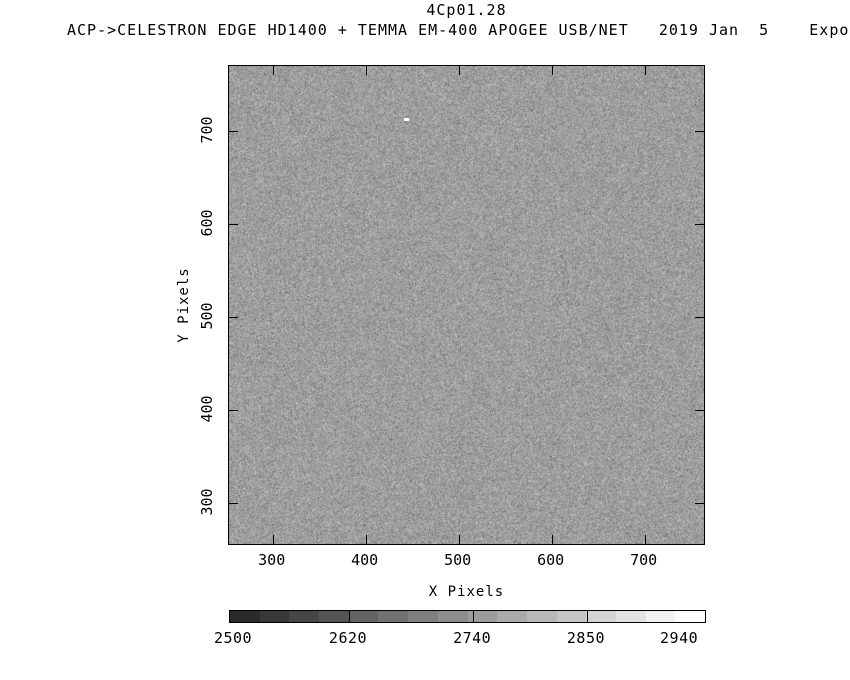  What do you see at coordinates (207, 316) in the screenshot?
I see `y-tick-label: 500` at bounding box center [207, 316].